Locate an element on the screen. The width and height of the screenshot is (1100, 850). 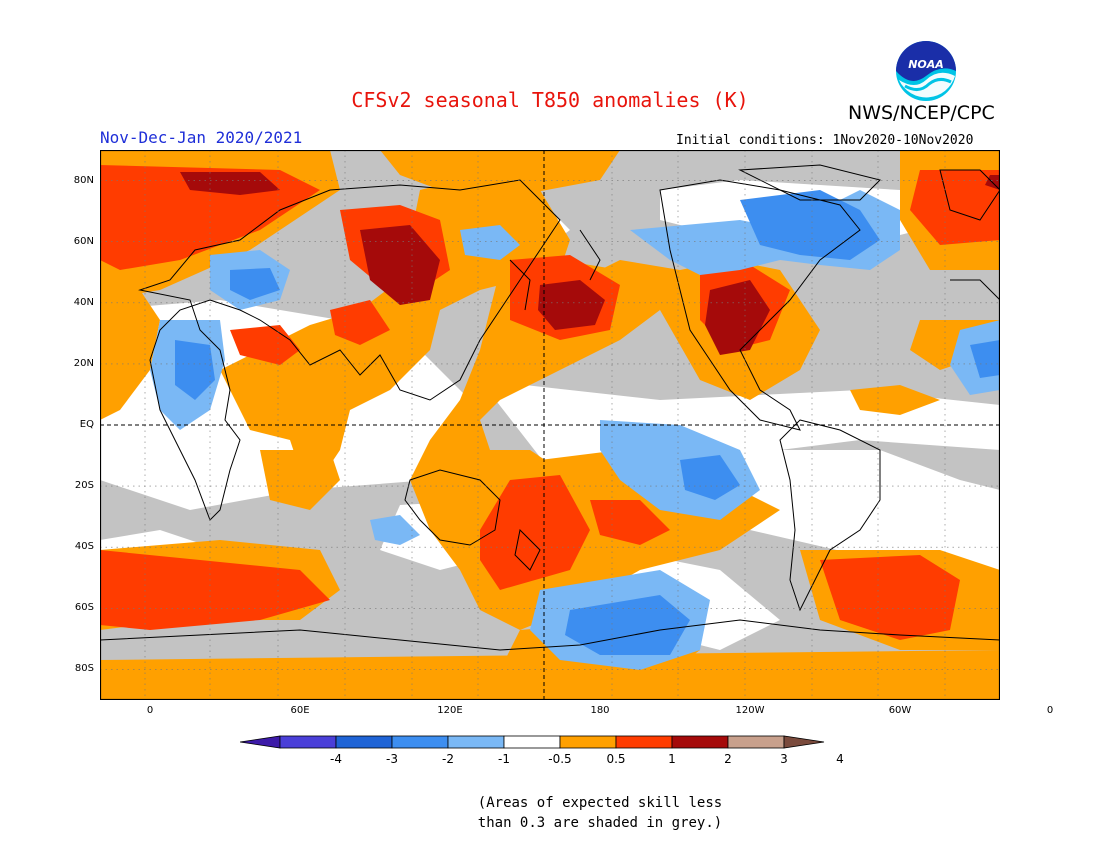
chart-title: CFSv2 seasonal T850 anomalies (K) is located at coordinates (550, 100).